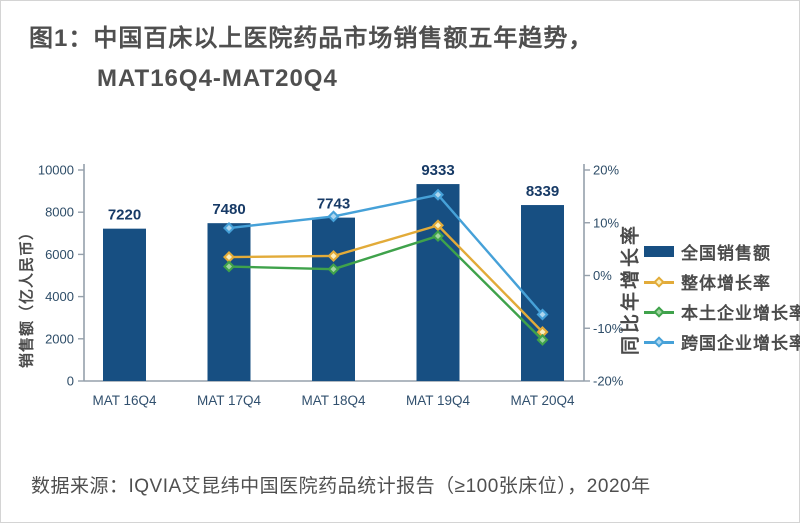 The image size is (800, 524). I want to click on bar-value-label: 7220, so click(124, 215).